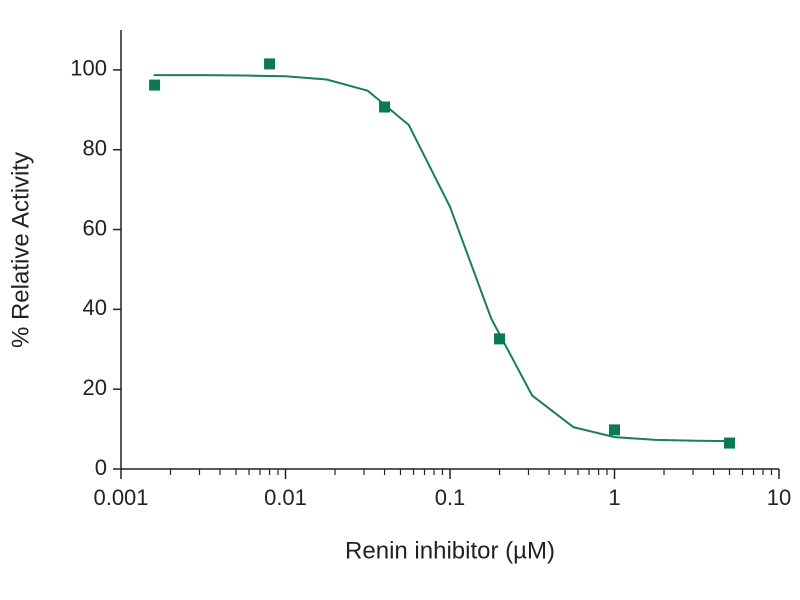 This screenshot has height=600, width=800. I want to click on x-tick-label: 1, so click(614, 497).